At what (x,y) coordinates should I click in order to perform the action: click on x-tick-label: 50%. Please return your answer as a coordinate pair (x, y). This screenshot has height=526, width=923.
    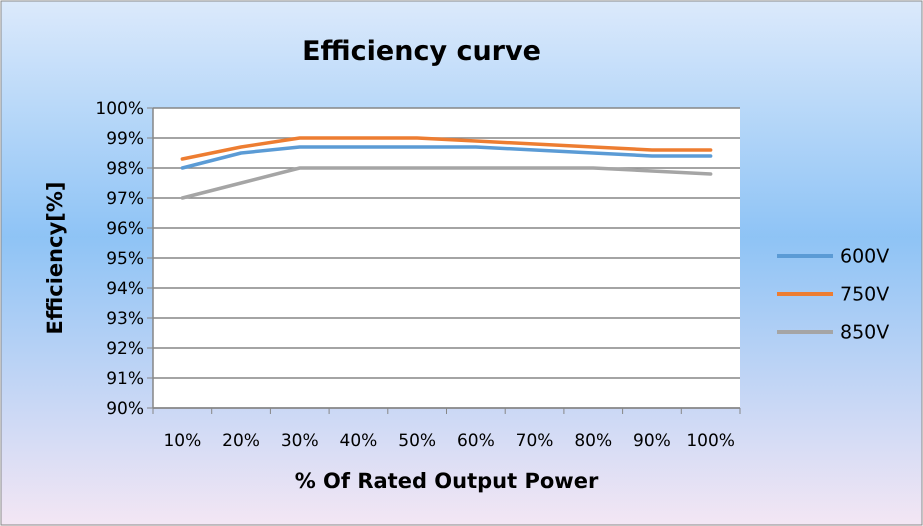
    Looking at the image, I should click on (417, 441).